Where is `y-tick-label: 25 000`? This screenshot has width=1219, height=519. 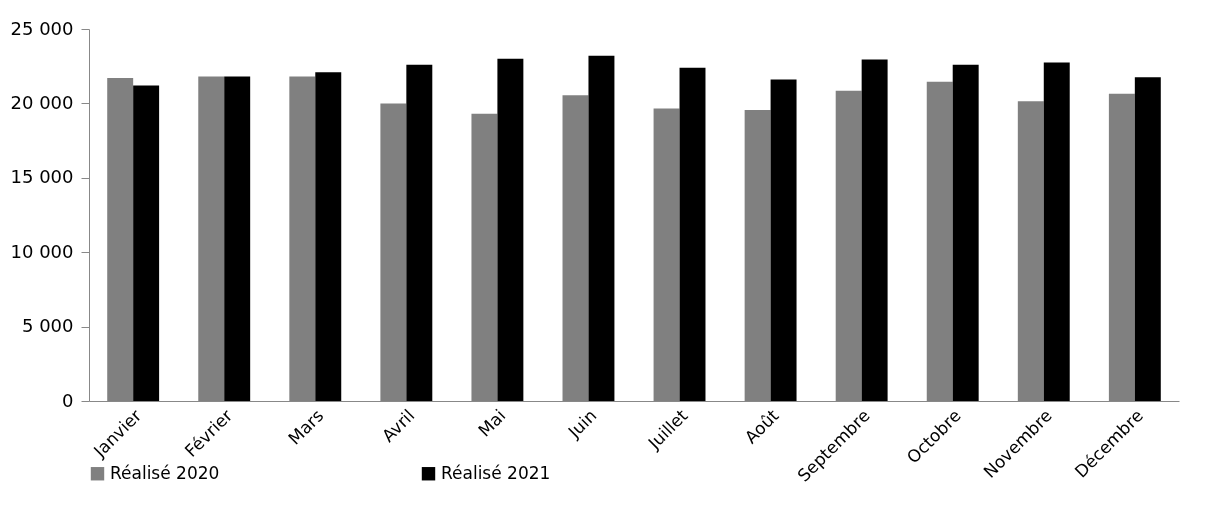
y-tick-label: 25 000 is located at coordinates (42, 28).